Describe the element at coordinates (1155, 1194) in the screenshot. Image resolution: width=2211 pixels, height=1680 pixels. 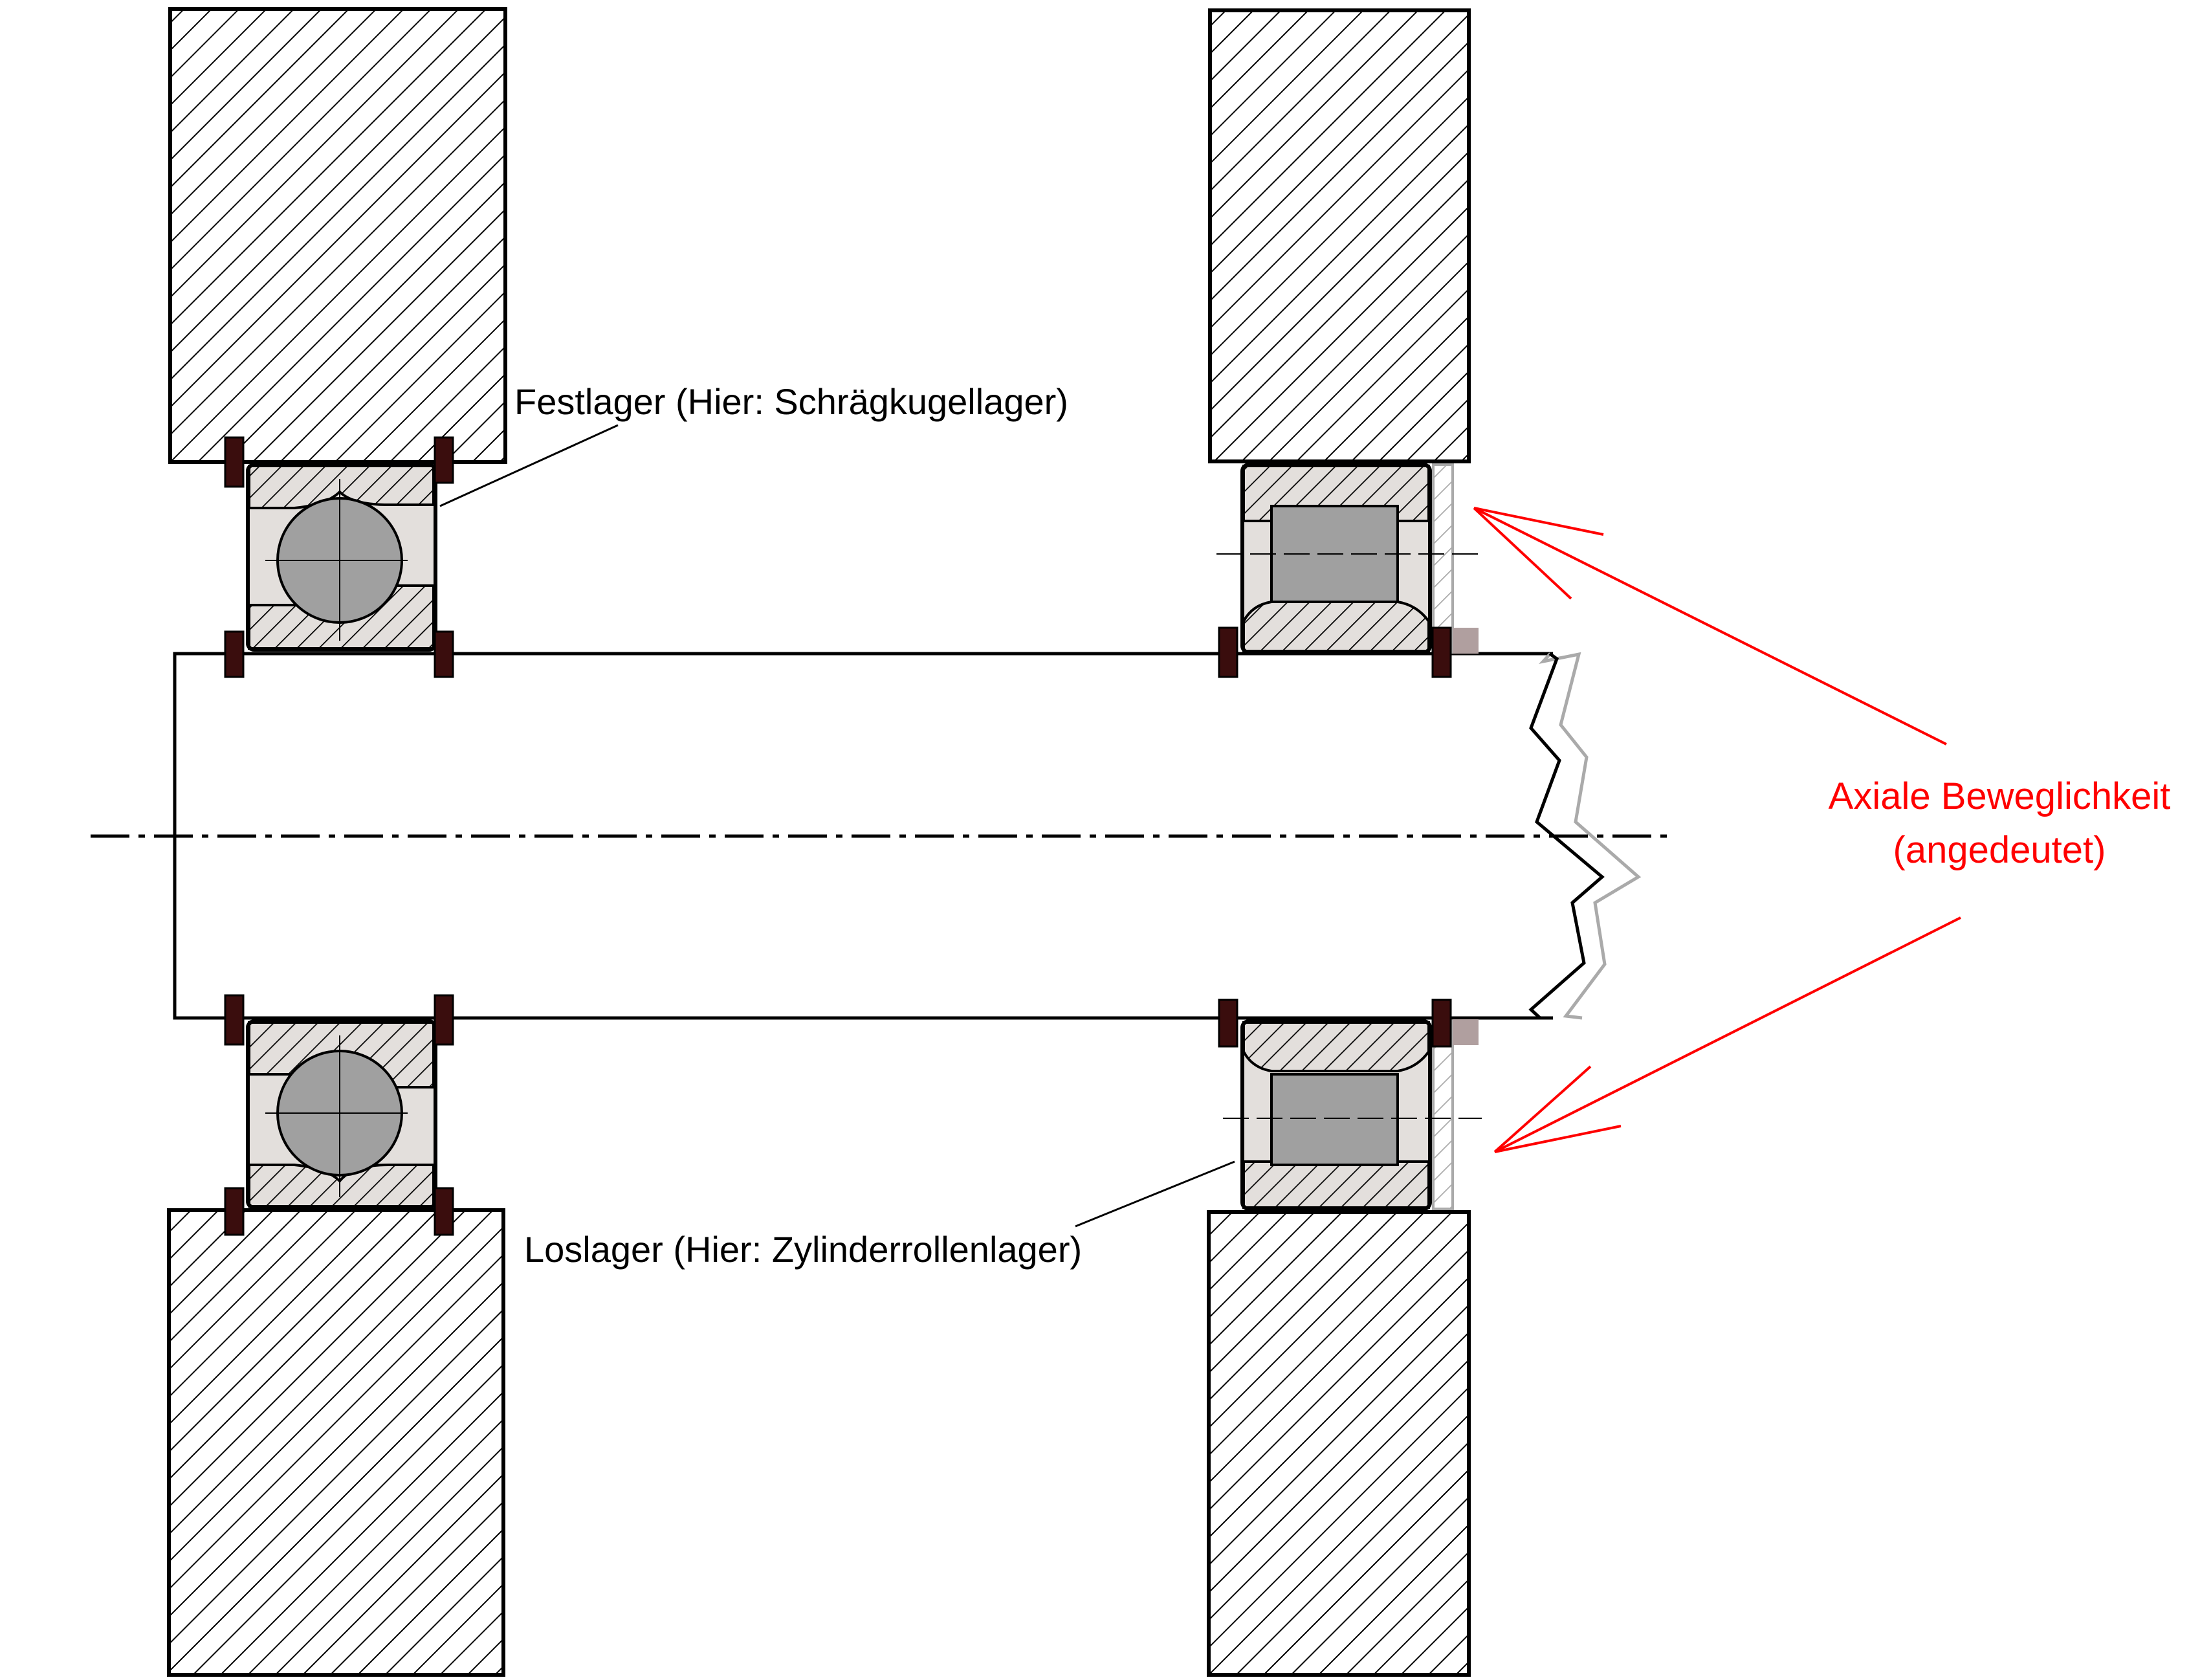
I see `leader-line-floating-bearing` at that location.